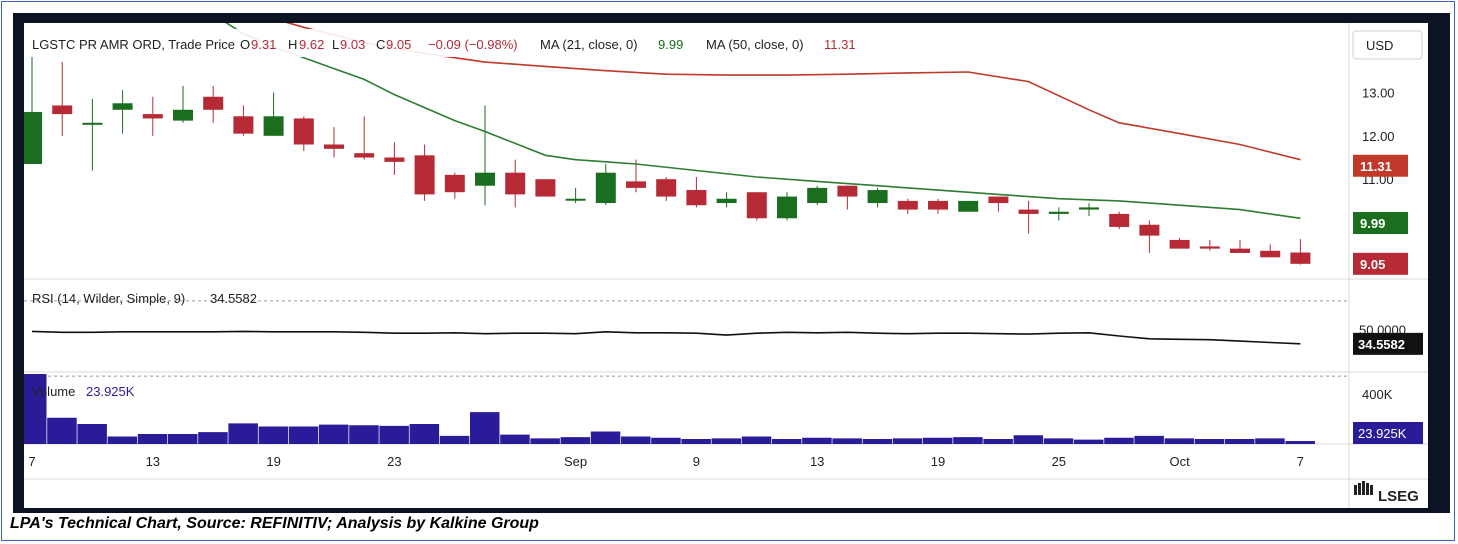 Image resolution: width=1458 pixels, height=544 pixels. Describe the element at coordinates (1378, 136) in the screenshot. I see `price-tick-label: 12.00` at that location.